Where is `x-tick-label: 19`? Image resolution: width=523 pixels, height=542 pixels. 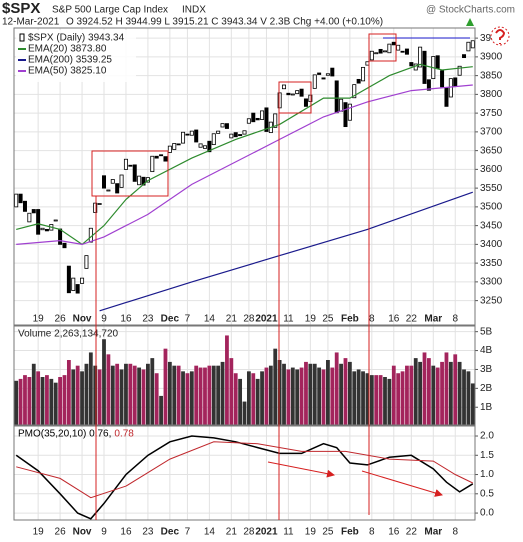 x-tick-label: 19 is located at coordinates (39, 532).